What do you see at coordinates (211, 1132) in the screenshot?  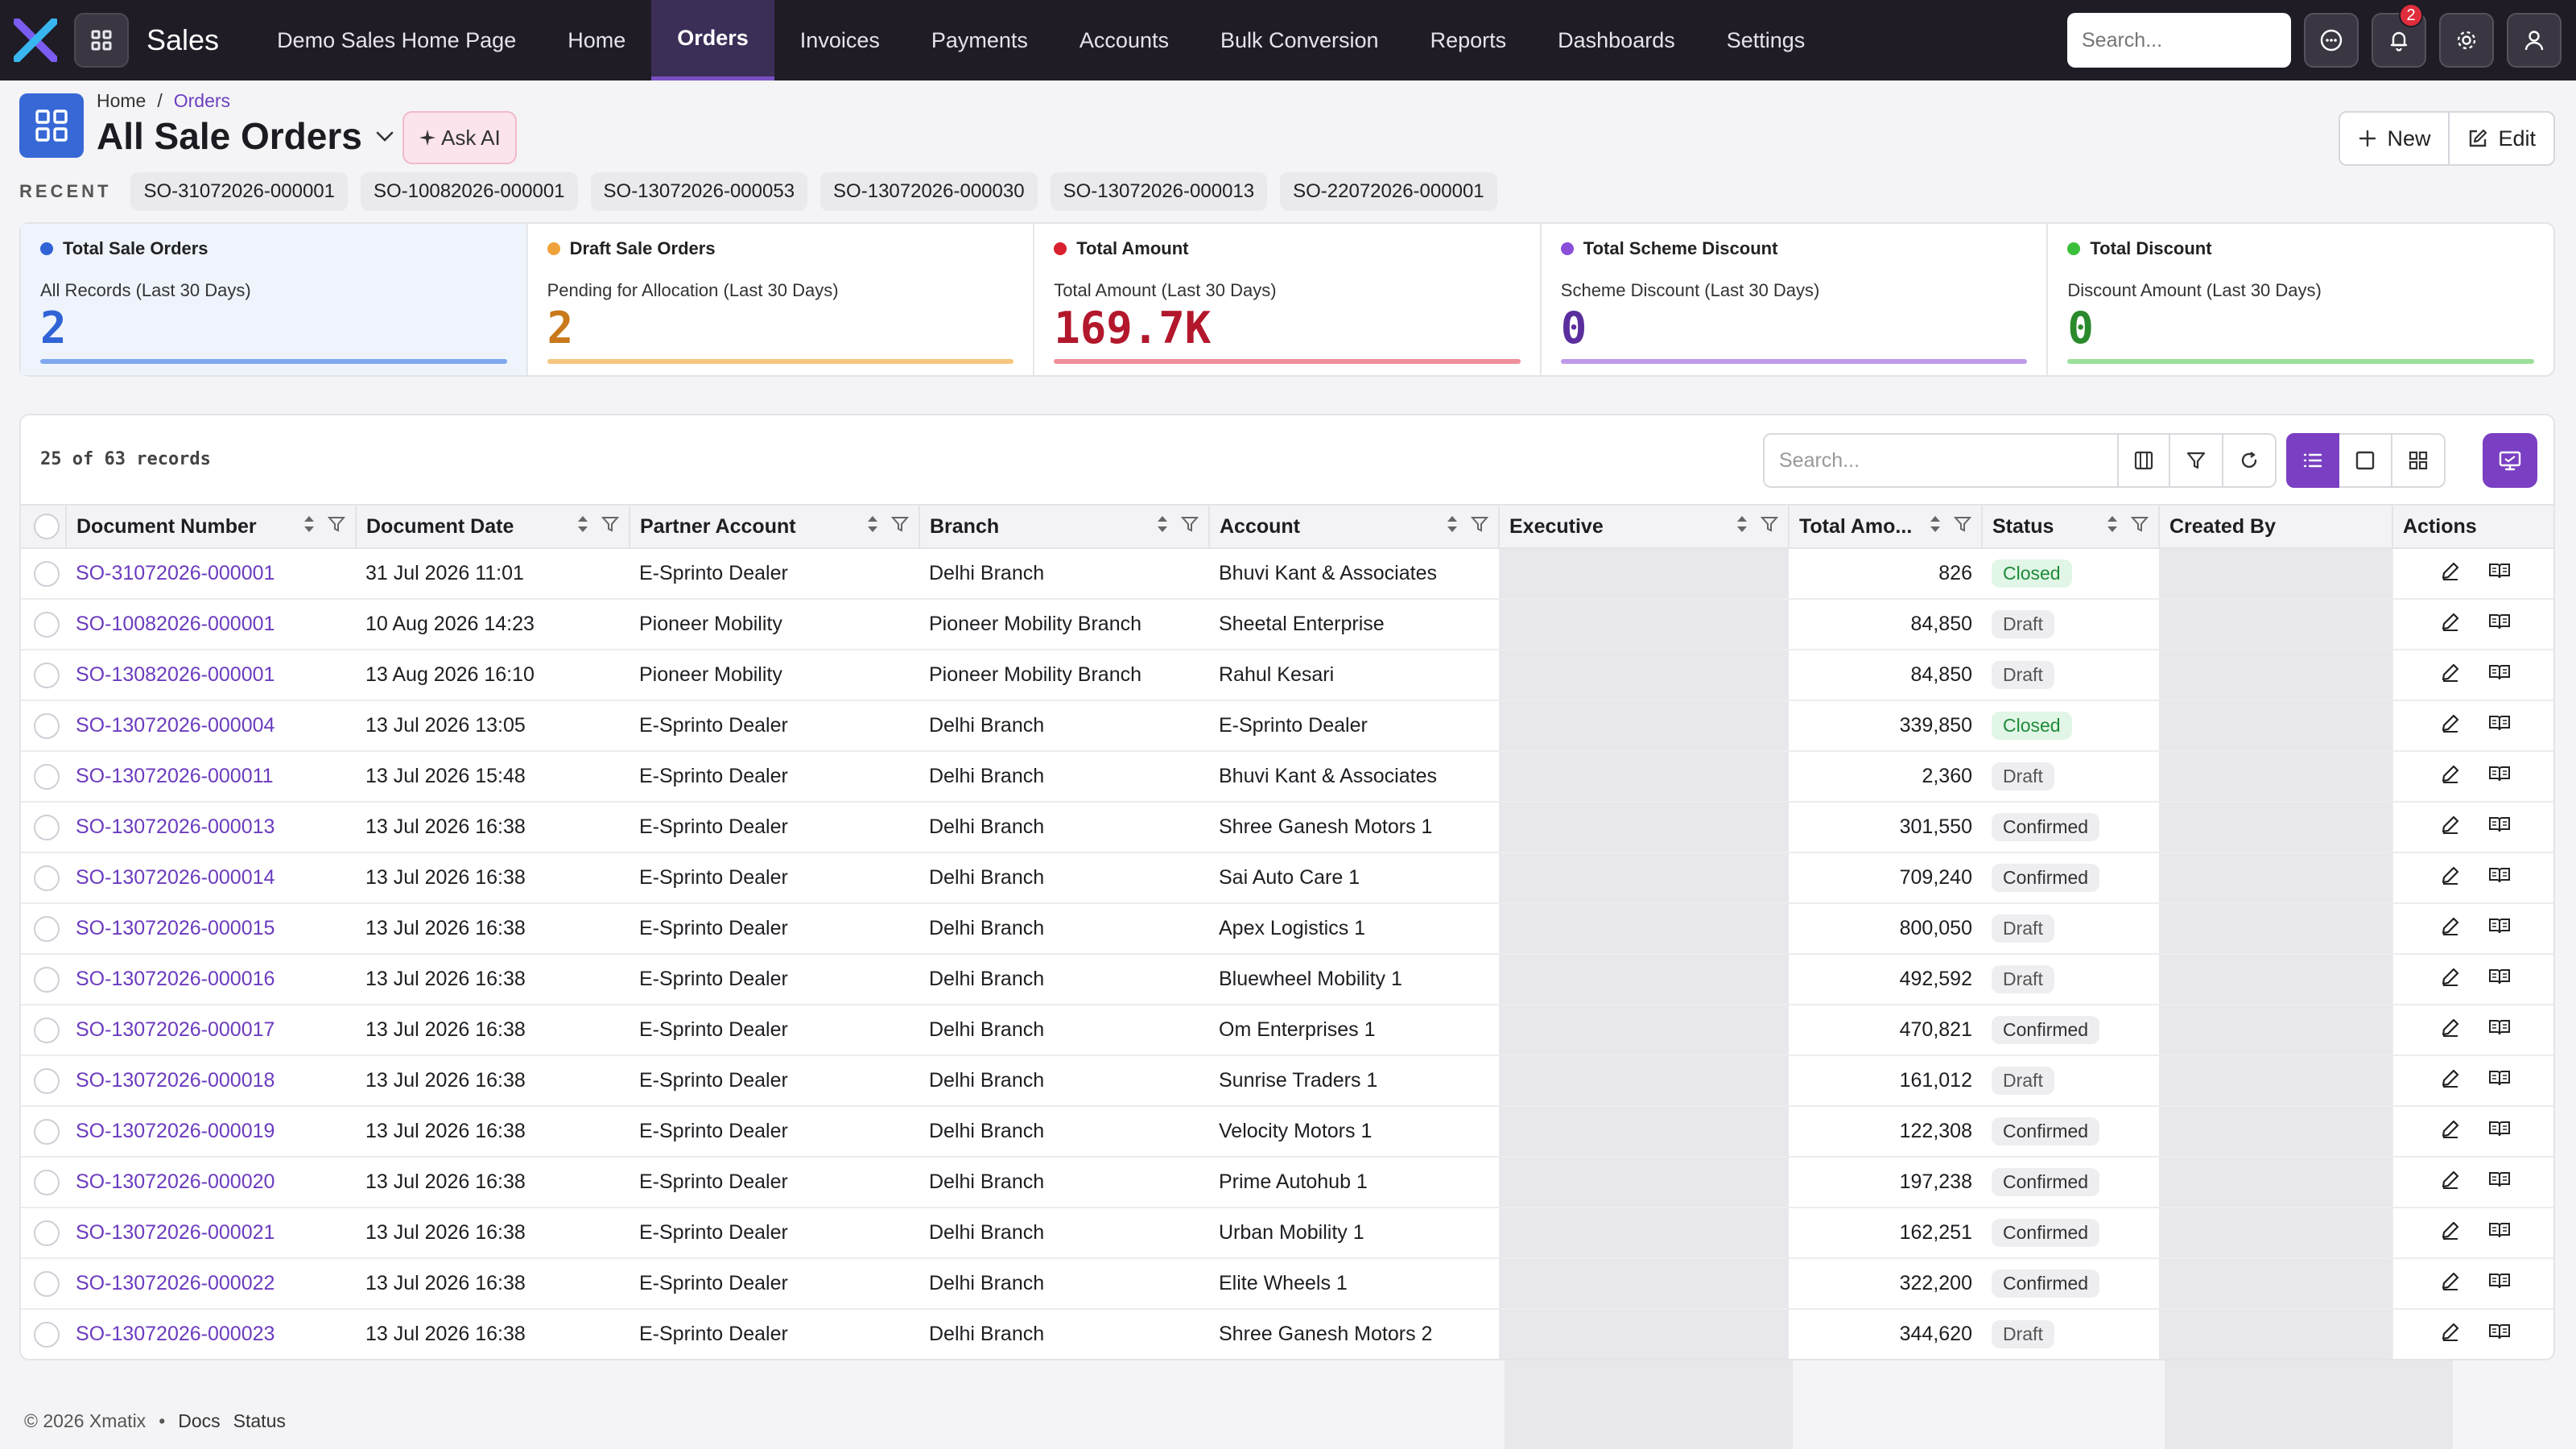 I see `document-number-link: SO-13072026-000019` at bounding box center [211, 1132].